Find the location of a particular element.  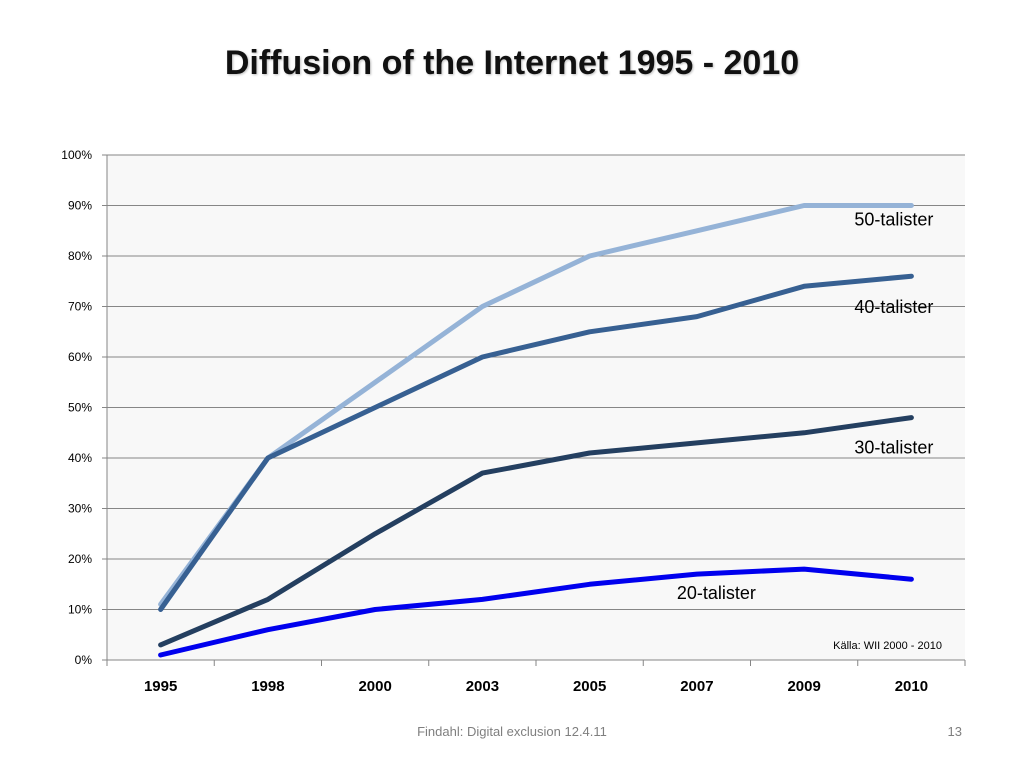

y-tick-label: 30% is located at coordinates (80, 509).